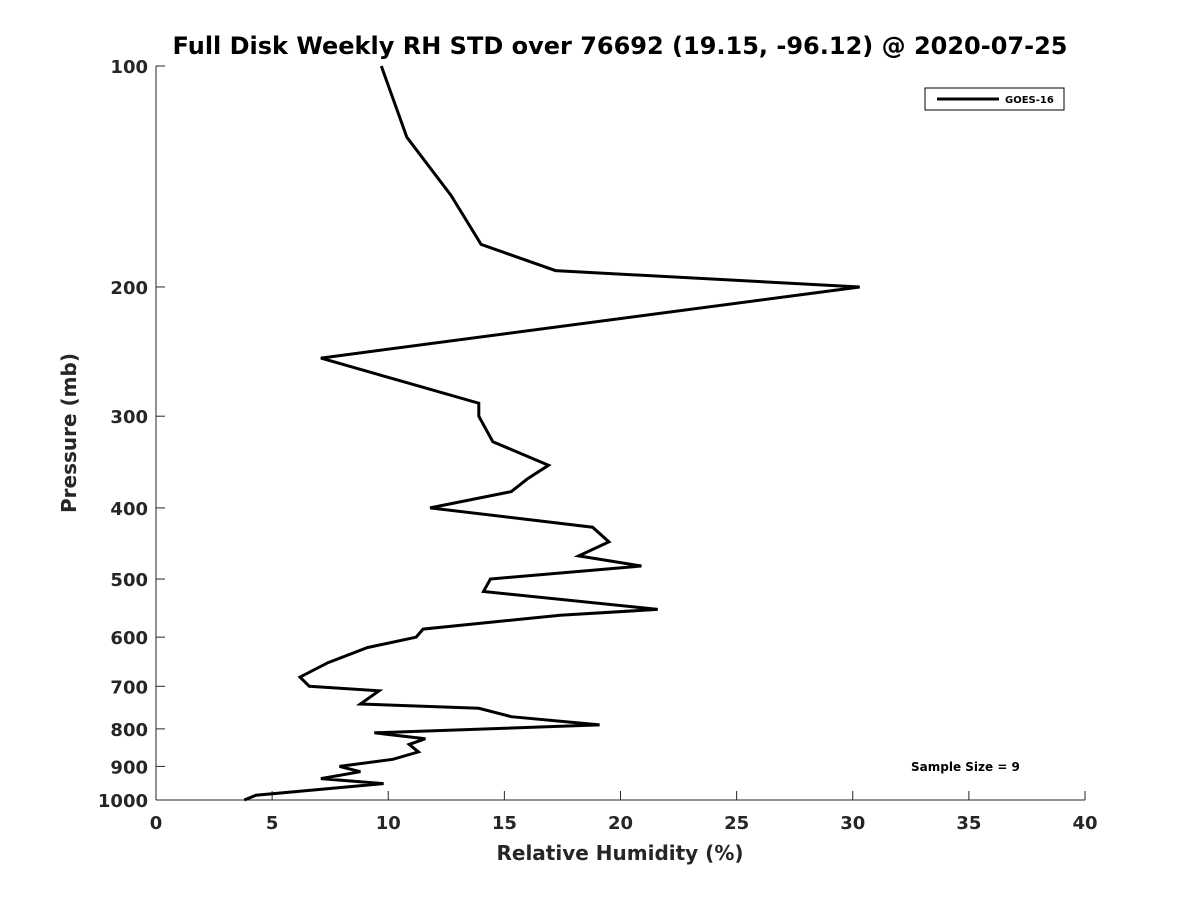 Image resolution: width=1200 pixels, height=900 pixels. Describe the element at coordinates (129, 417) in the screenshot. I see `y-tick-label: 300` at that location.